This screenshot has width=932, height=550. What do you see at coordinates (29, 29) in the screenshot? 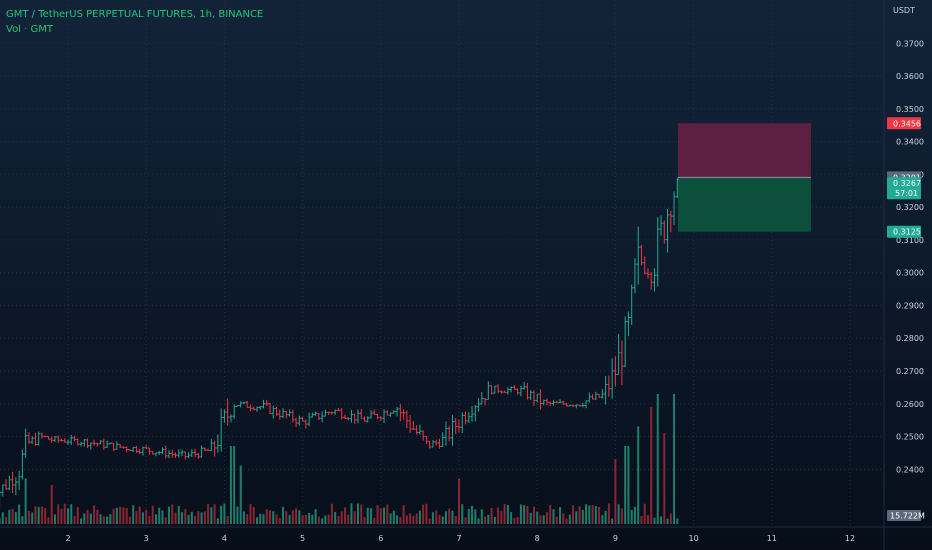
I see `volume-indicator-label: Vol · GMT` at bounding box center [29, 29].